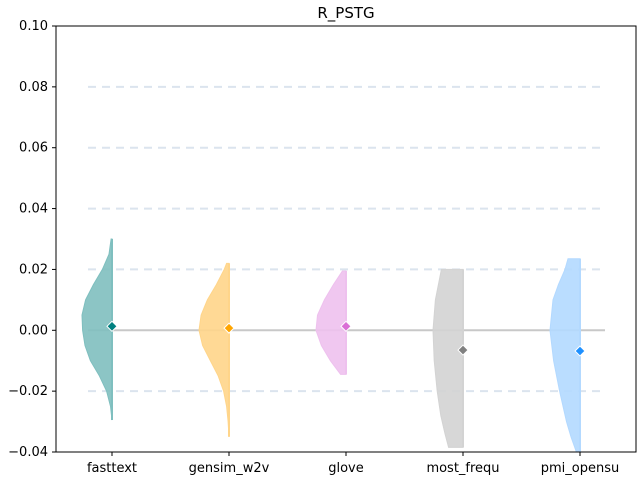 This screenshot has width=640, height=480. What do you see at coordinates (345, 13) in the screenshot?
I see `chart-title: R_PSTG` at bounding box center [345, 13].